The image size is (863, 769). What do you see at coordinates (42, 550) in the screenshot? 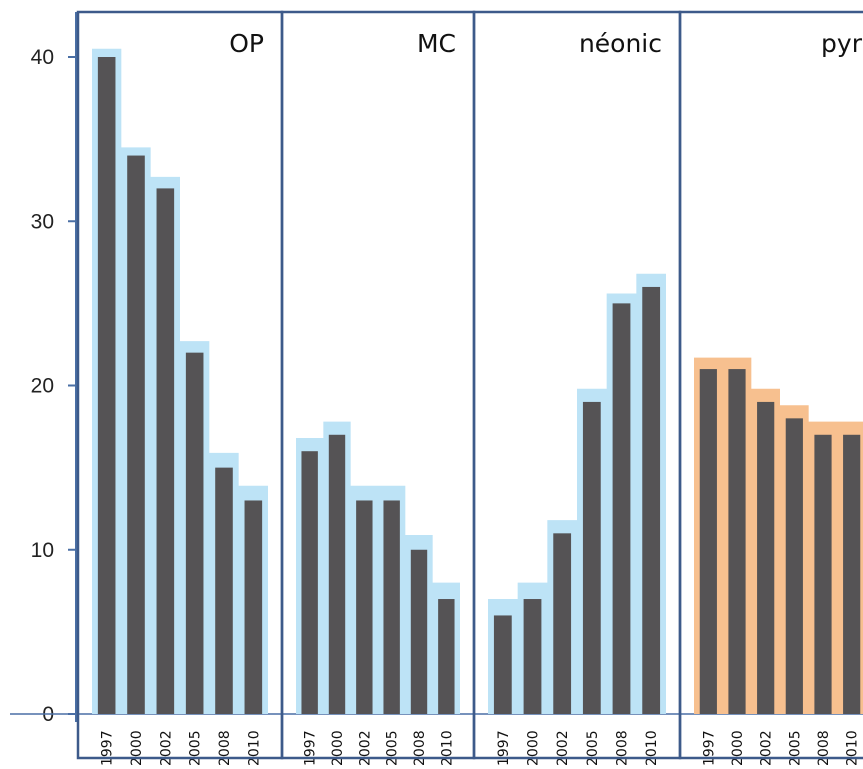
I see `y-tick-label: 10` at bounding box center [42, 550].